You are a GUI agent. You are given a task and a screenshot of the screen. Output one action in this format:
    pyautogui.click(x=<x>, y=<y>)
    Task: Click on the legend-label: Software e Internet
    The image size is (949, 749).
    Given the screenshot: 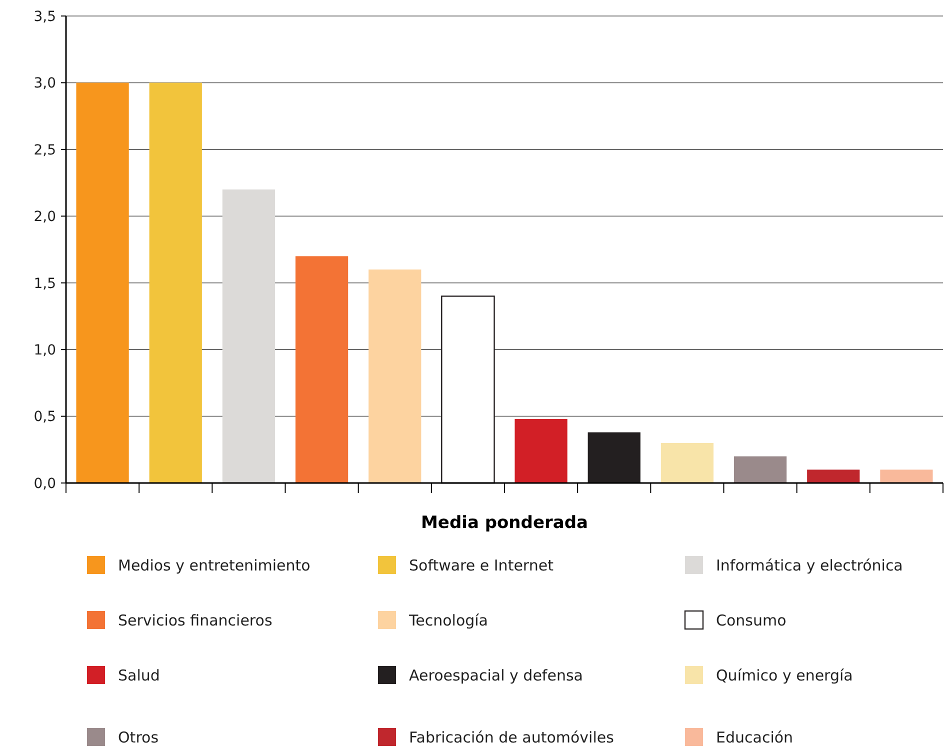 What is the action you would take?
    pyautogui.click(x=481, y=565)
    